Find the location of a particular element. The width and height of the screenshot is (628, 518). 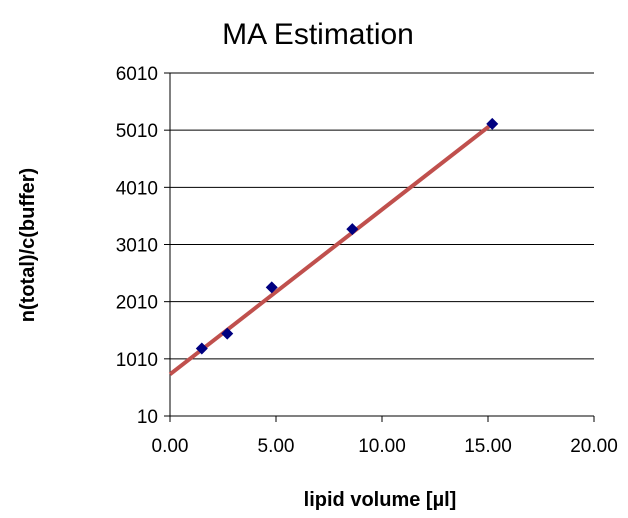

y-axis-label: n(total)/c(buffer) is located at coordinates (28, 245).